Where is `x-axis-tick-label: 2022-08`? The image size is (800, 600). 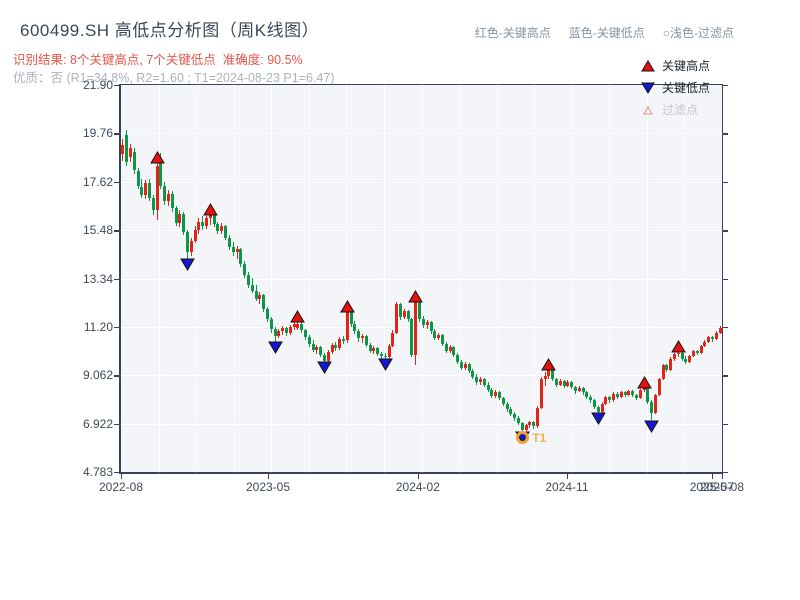
x-axis-tick-label: 2022-08 is located at coordinates (121, 487).